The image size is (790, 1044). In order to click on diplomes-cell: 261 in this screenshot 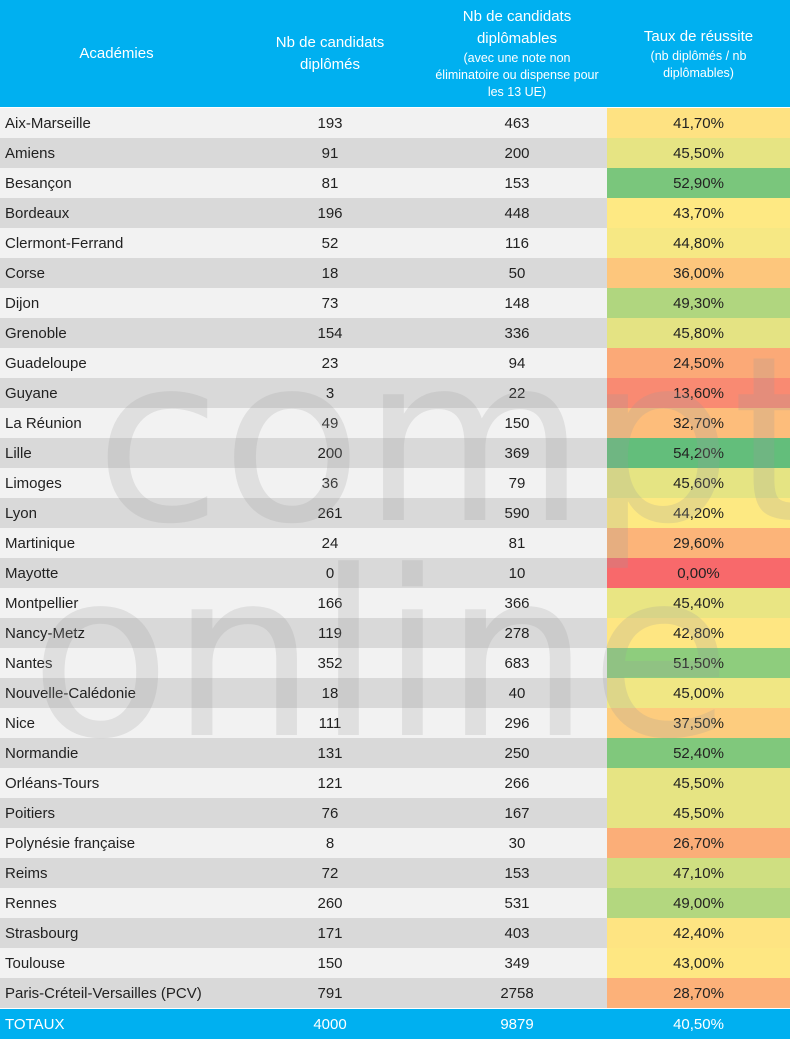, I will do `click(330, 513)`.